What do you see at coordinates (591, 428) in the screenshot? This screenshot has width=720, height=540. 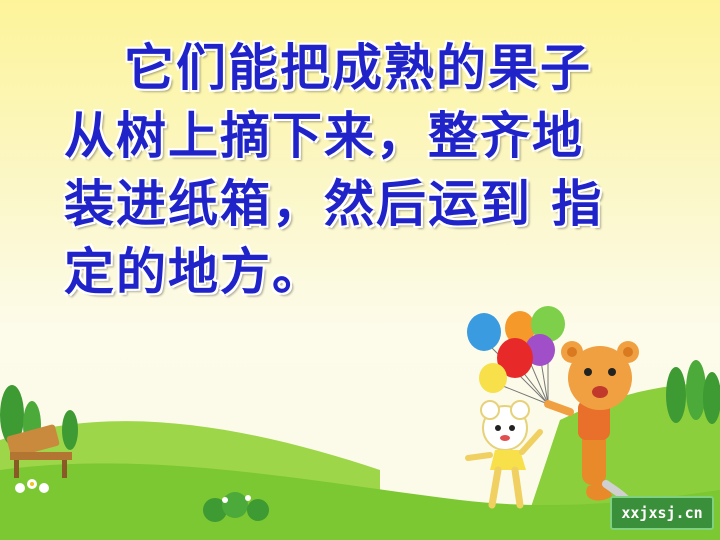 I see `bear-character` at bounding box center [591, 428].